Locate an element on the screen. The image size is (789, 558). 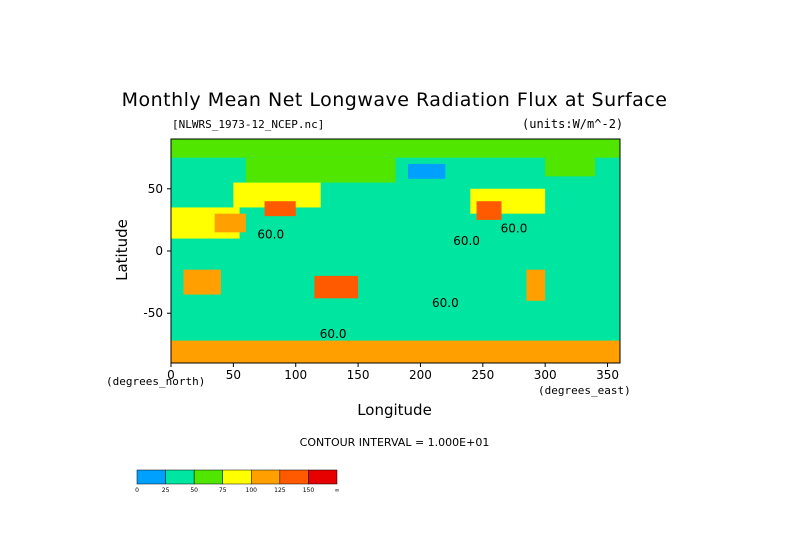
region-tibet is located at coordinates (280, 209).